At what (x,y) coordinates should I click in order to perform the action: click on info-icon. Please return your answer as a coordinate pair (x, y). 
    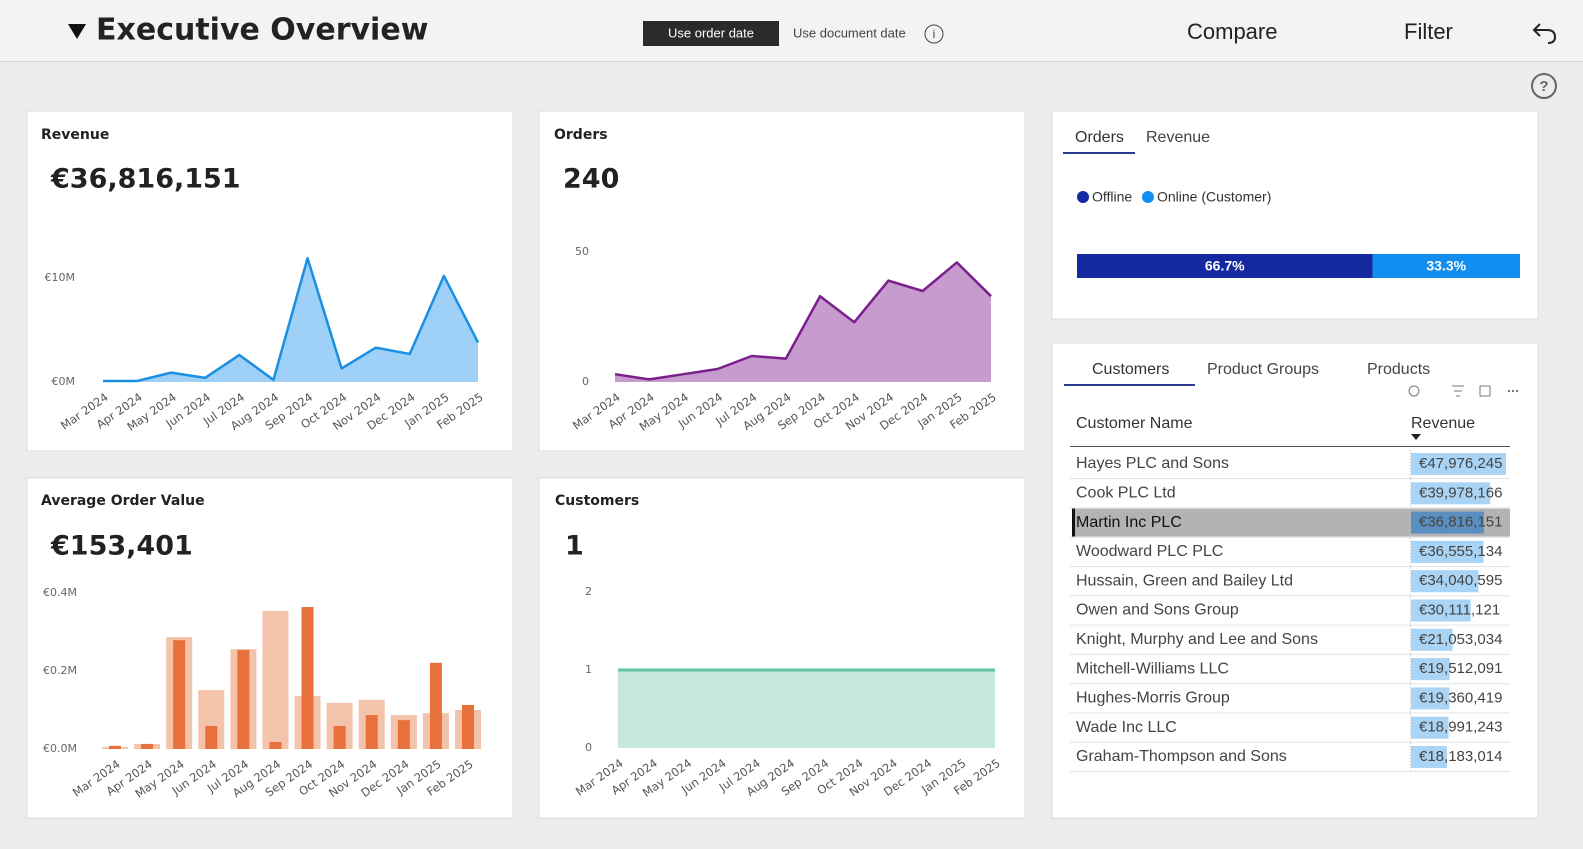
    Looking at the image, I should click on (934, 34).